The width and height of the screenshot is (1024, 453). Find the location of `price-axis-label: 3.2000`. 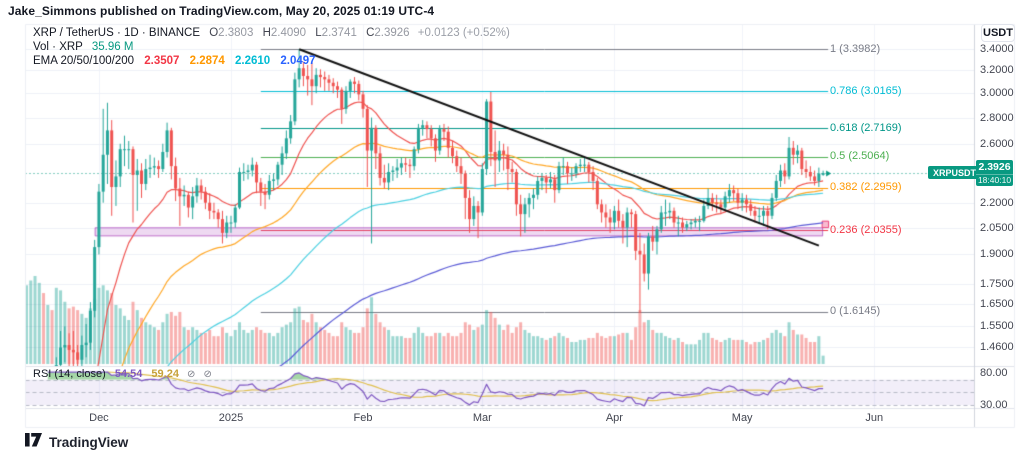

price-axis-label: 3.2000 is located at coordinates (997, 70).